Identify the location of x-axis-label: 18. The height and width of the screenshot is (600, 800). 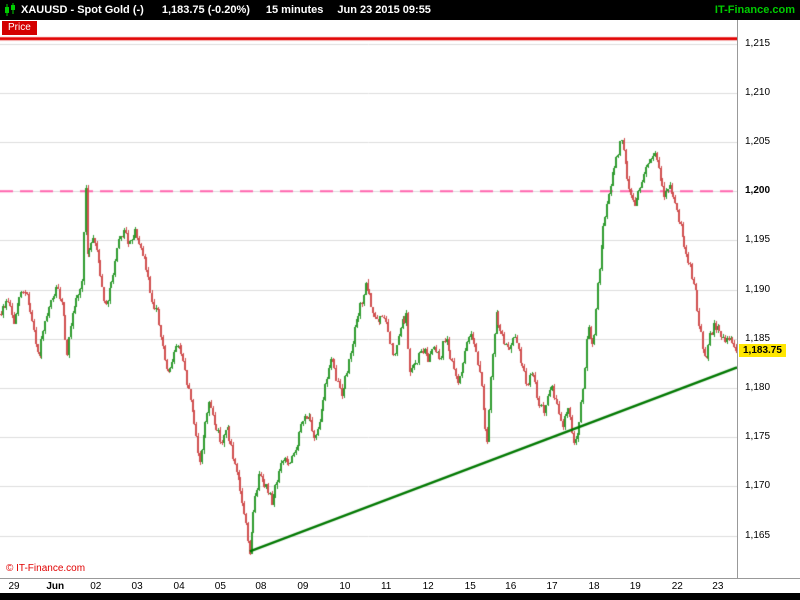
(594, 586).